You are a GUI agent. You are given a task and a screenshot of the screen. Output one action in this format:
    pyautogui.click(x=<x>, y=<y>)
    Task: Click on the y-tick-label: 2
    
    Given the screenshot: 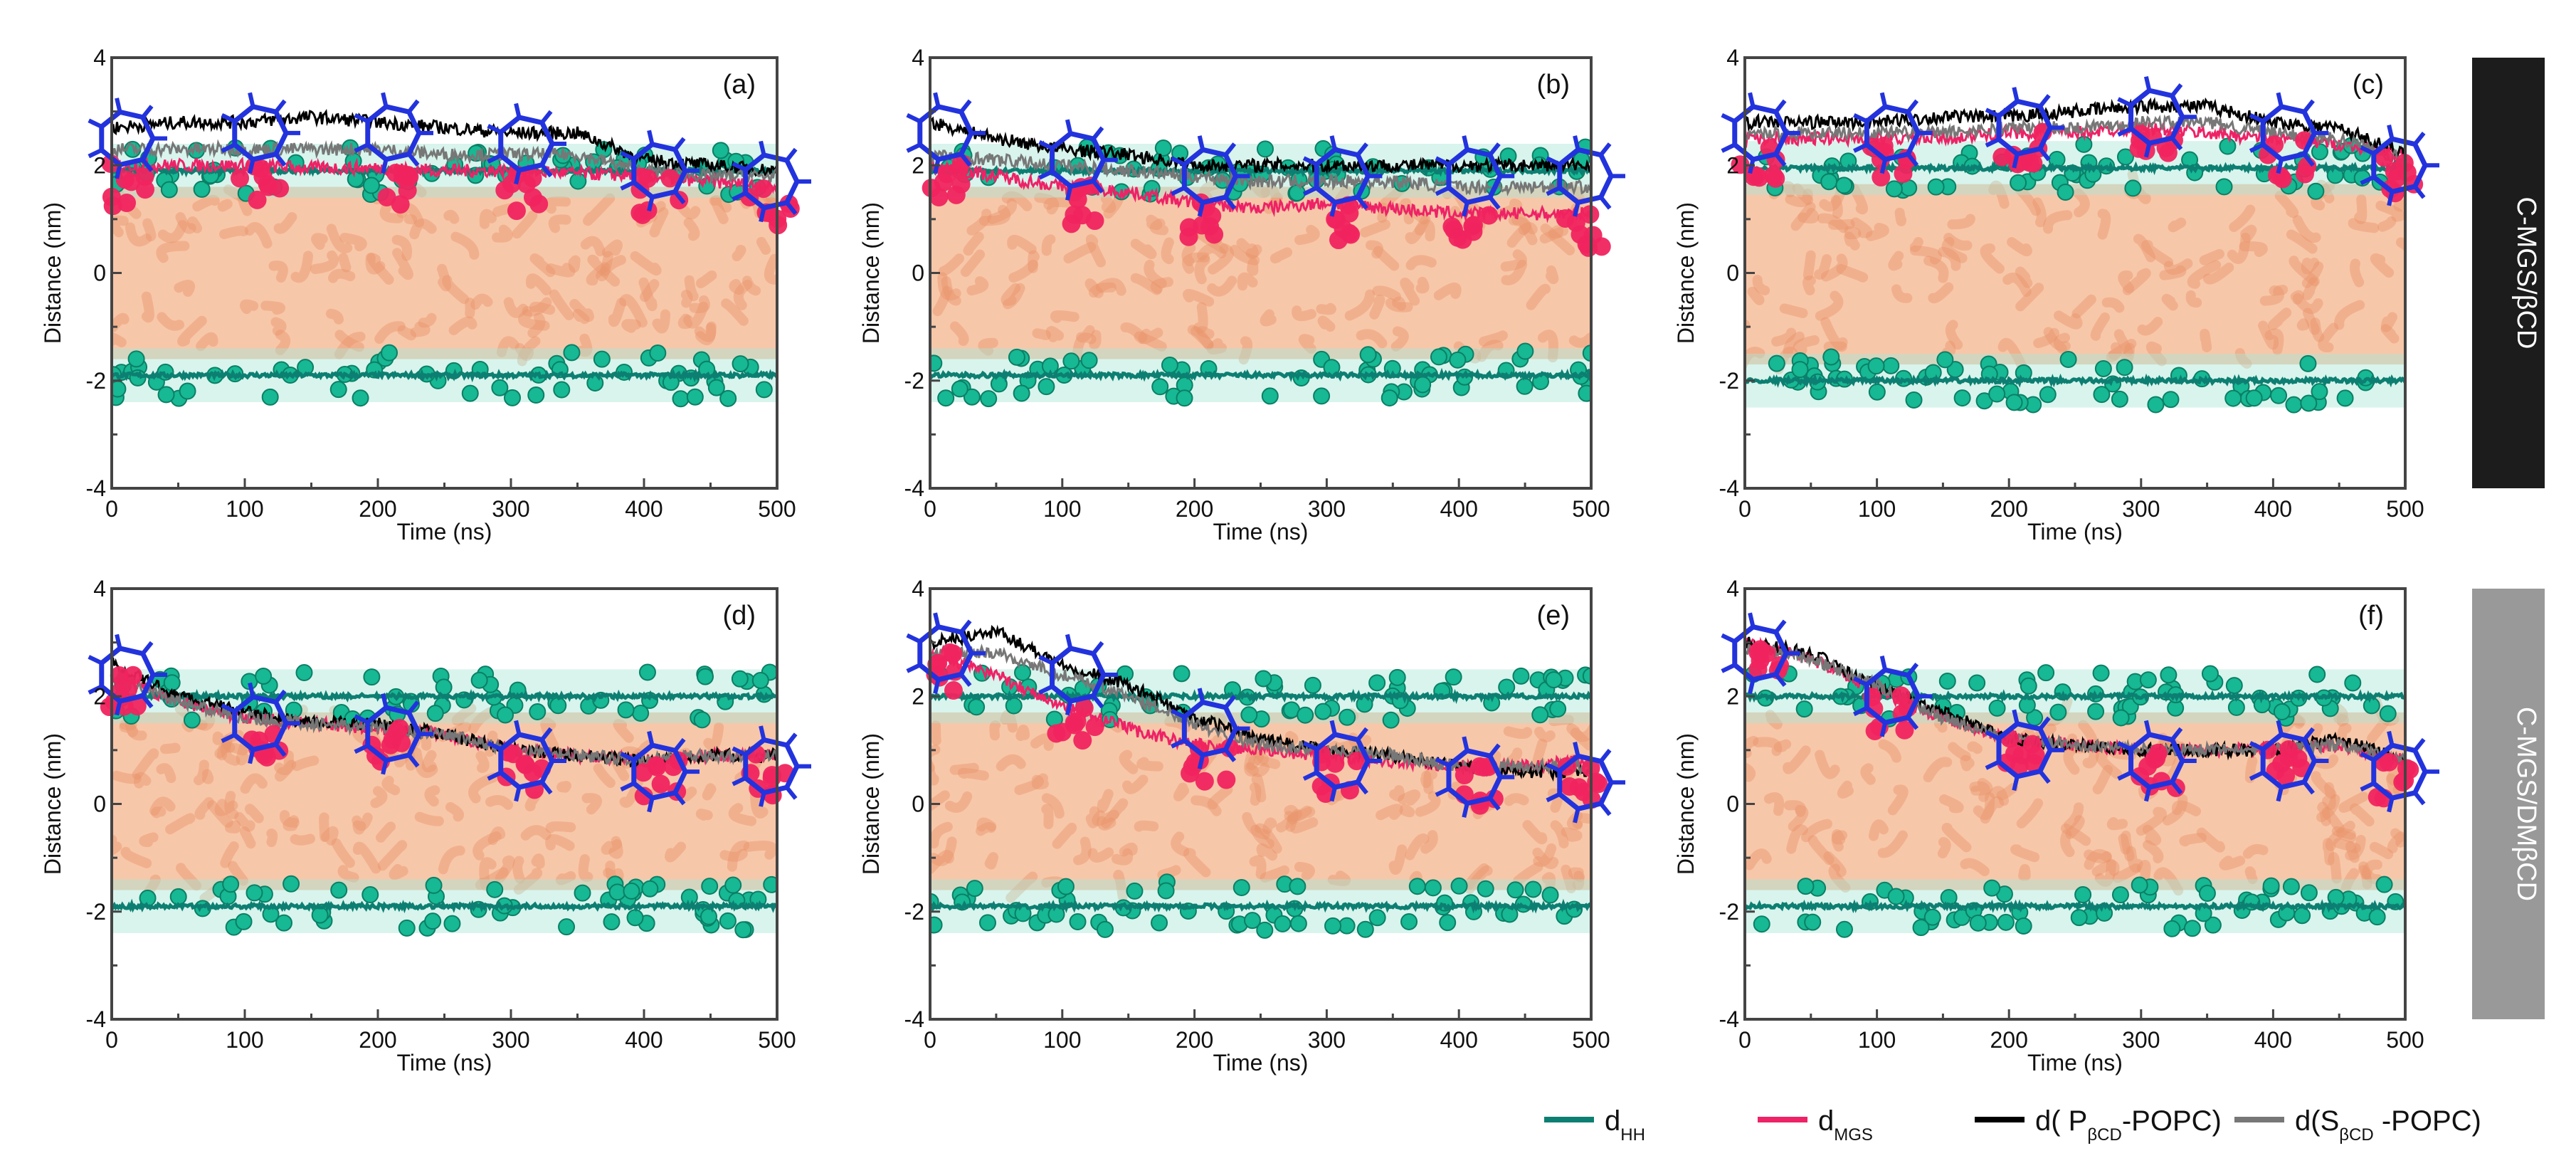 What is the action you would take?
    pyautogui.click(x=99, y=165)
    